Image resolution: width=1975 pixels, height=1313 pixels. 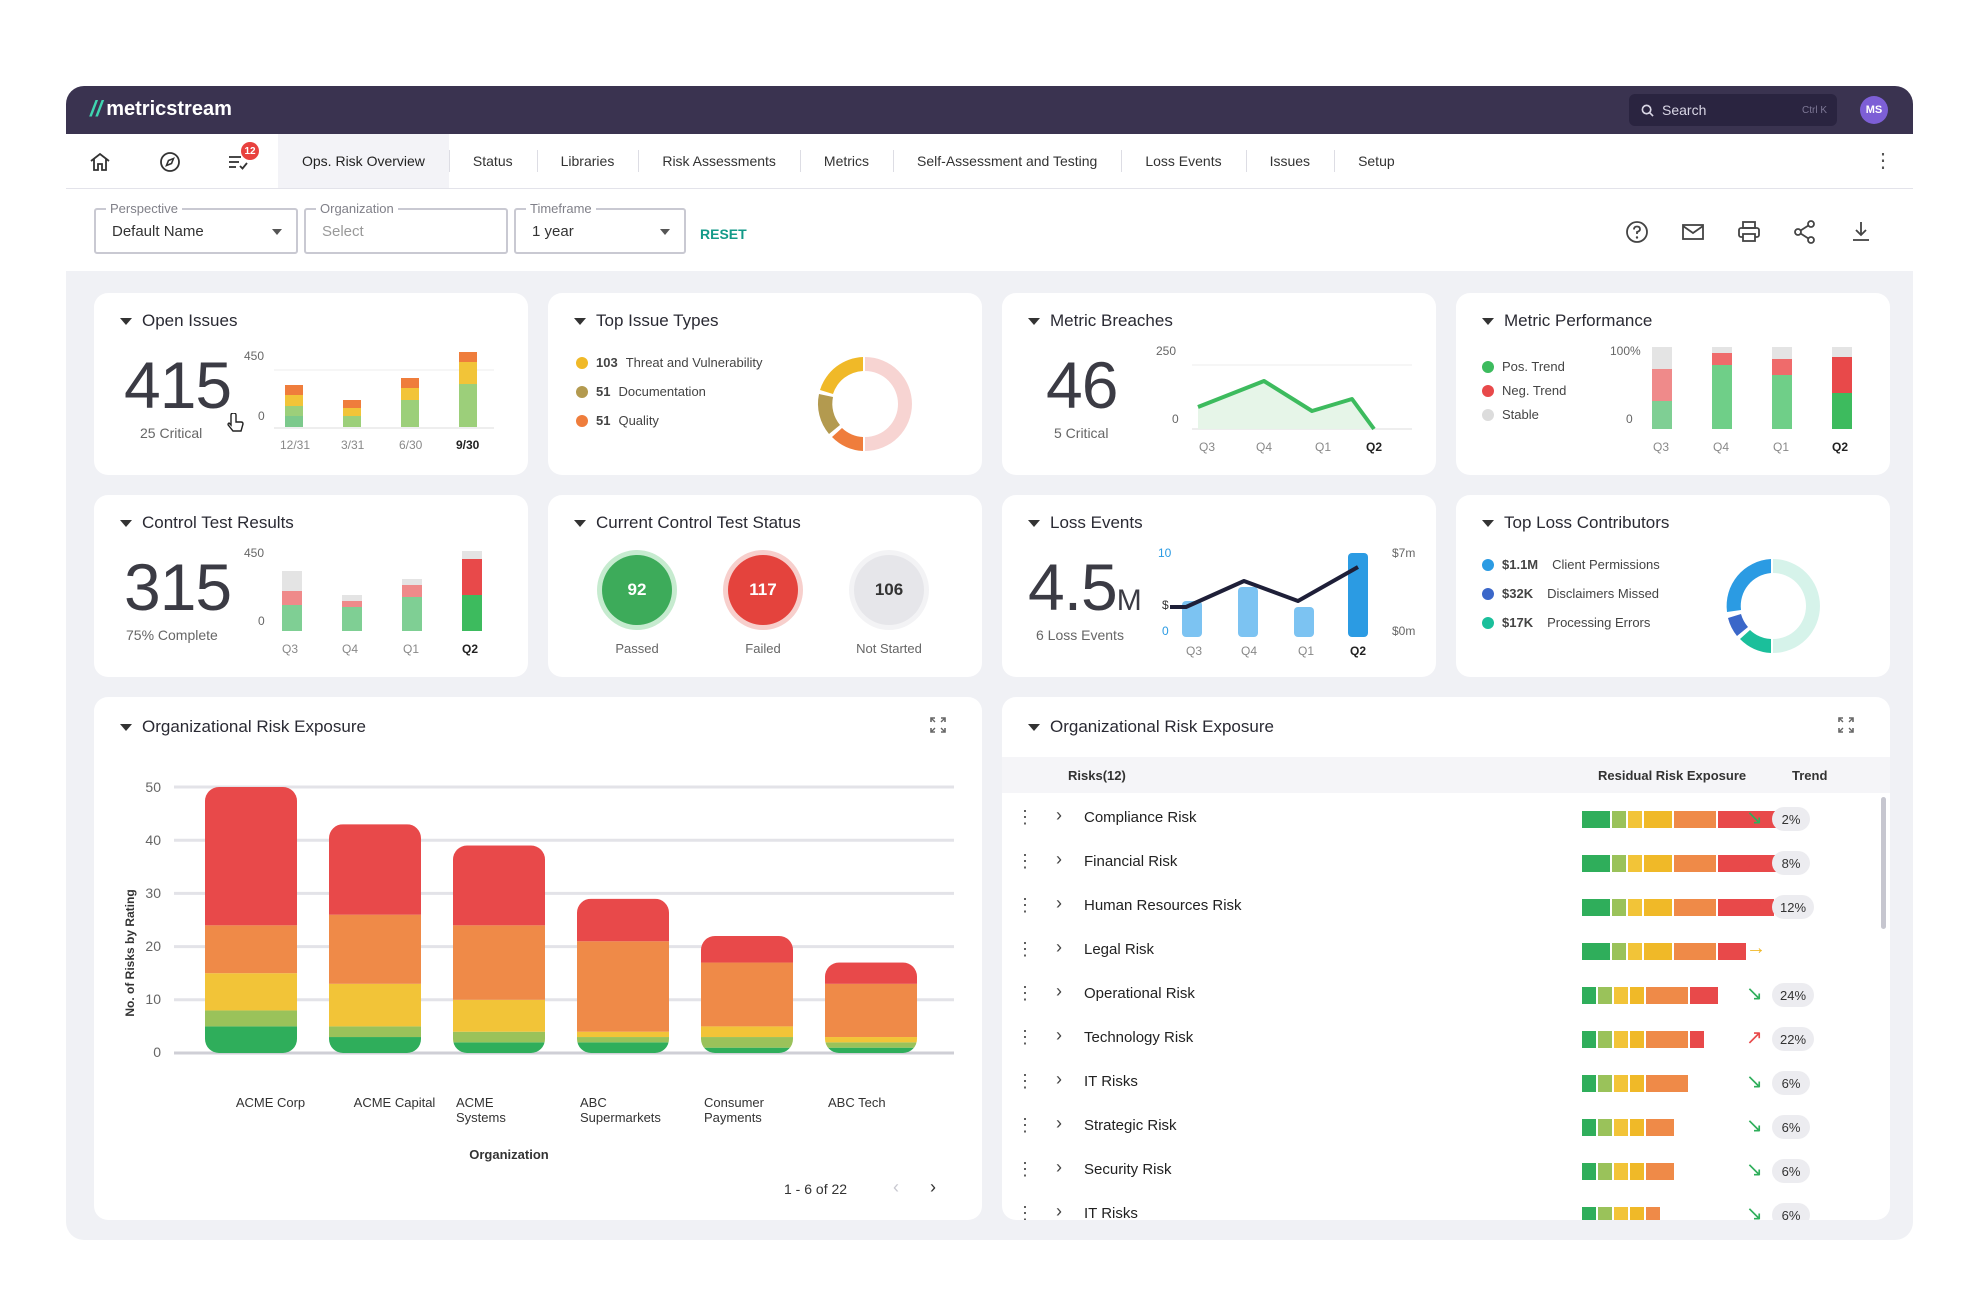 I want to click on trend-column-header: Trend, so click(x=1810, y=775).